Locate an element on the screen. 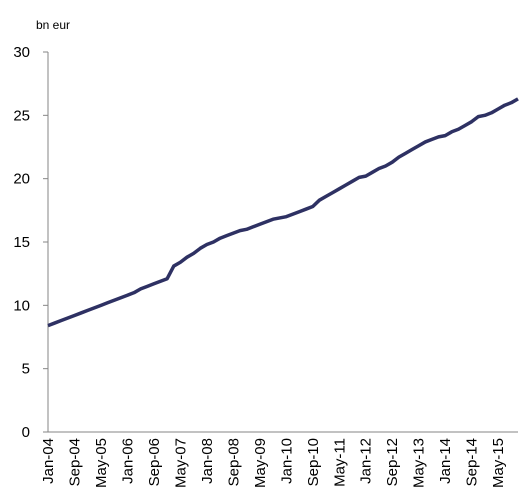  x-tick-label: May-15 is located at coordinates (498, 463).